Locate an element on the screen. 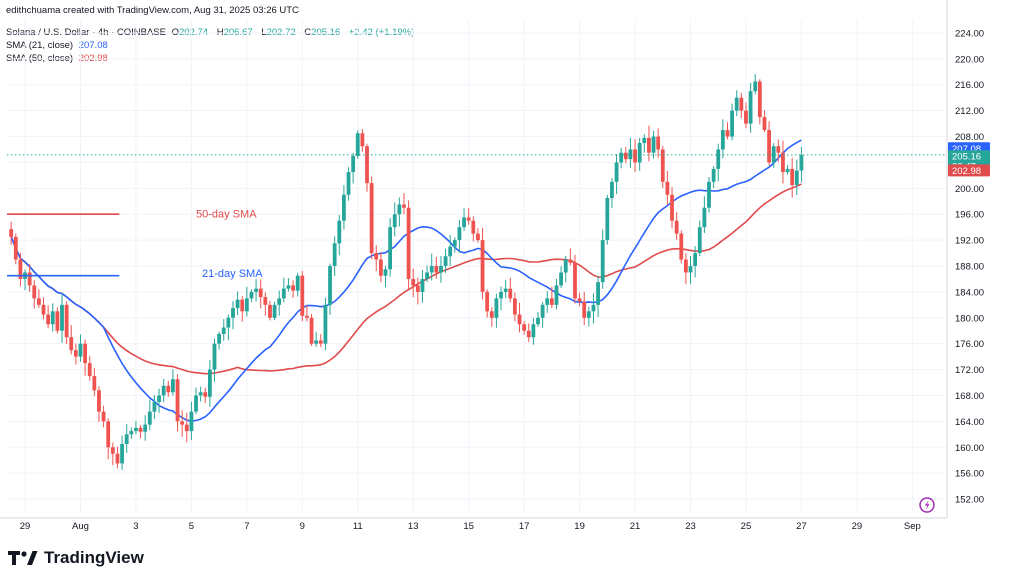  alert-icon is located at coordinates (927, 505).